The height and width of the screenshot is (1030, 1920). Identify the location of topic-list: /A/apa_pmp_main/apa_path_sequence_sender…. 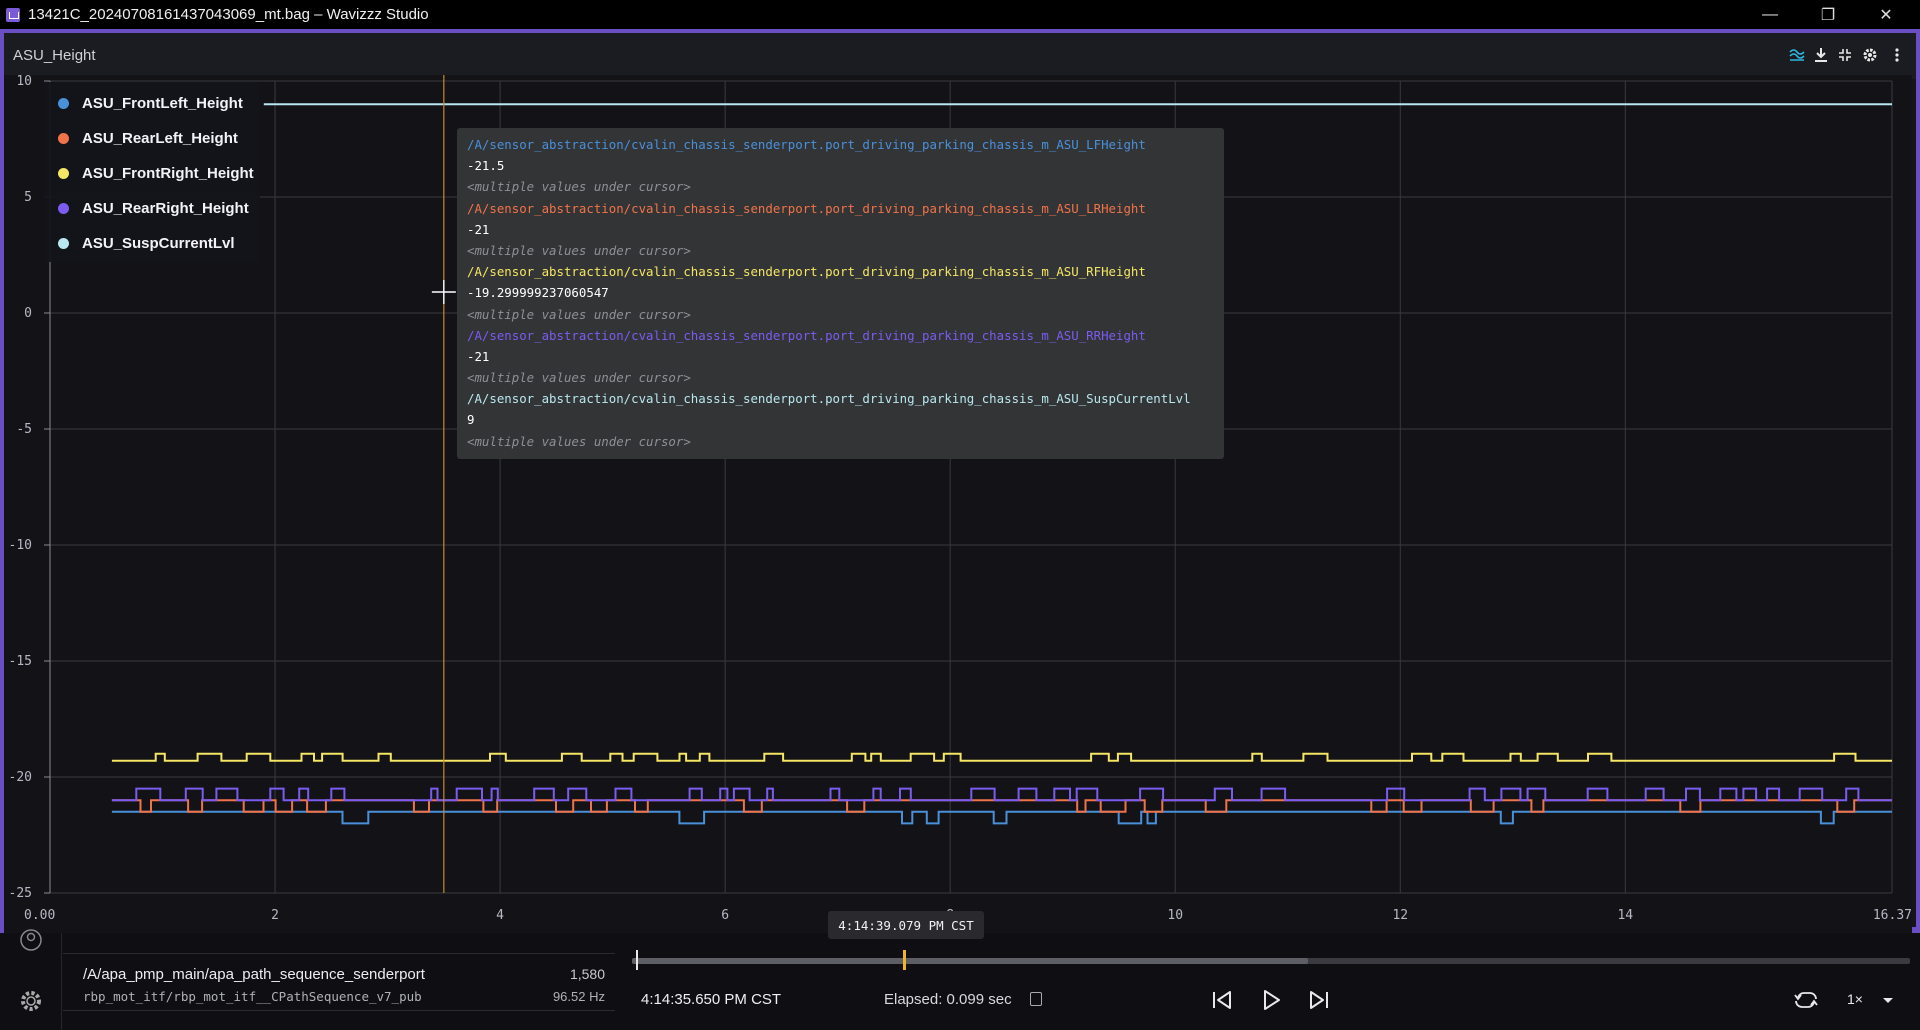
(339, 981).